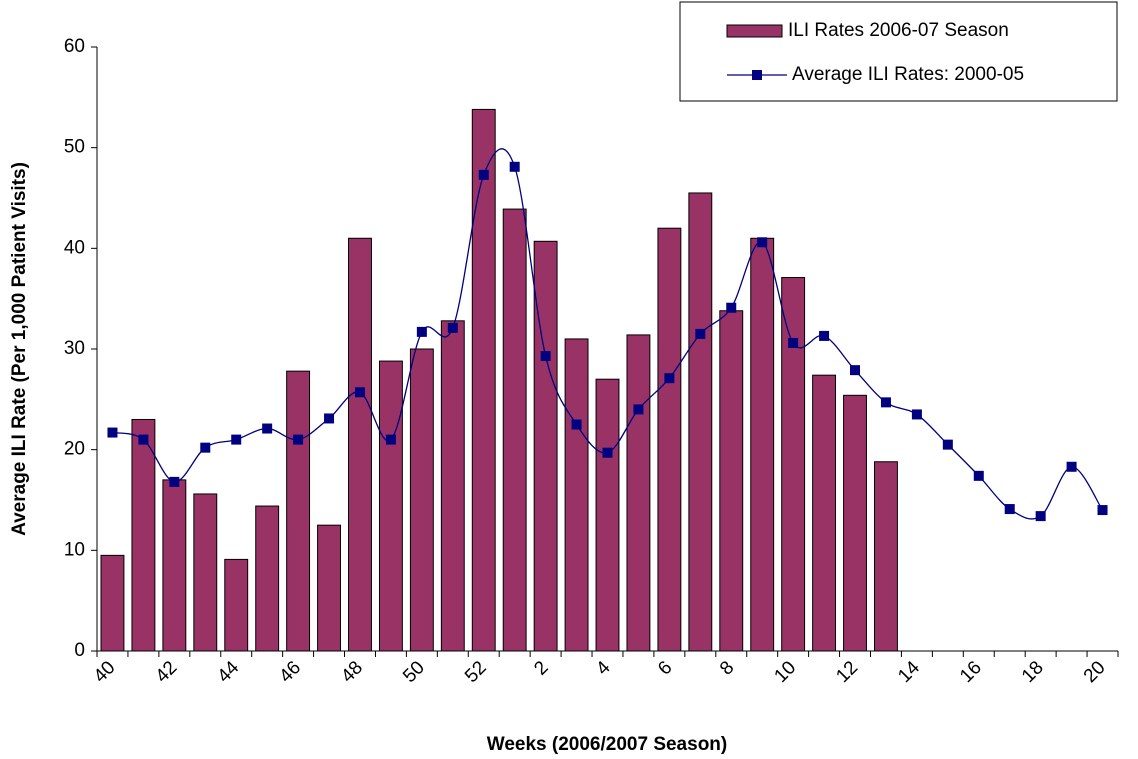  Describe the element at coordinates (908, 74) in the screenshot. I see `legend-label: Average ILI Rates: 2000-05` at that location.